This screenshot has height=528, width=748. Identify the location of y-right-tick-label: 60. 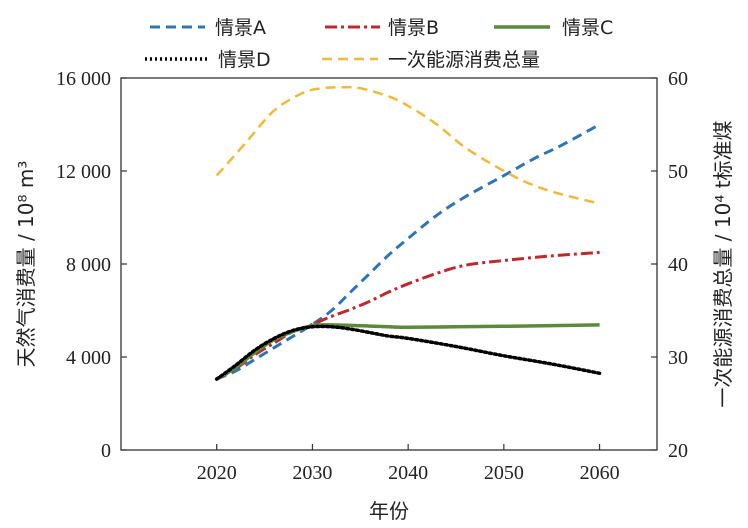
(678, 79).